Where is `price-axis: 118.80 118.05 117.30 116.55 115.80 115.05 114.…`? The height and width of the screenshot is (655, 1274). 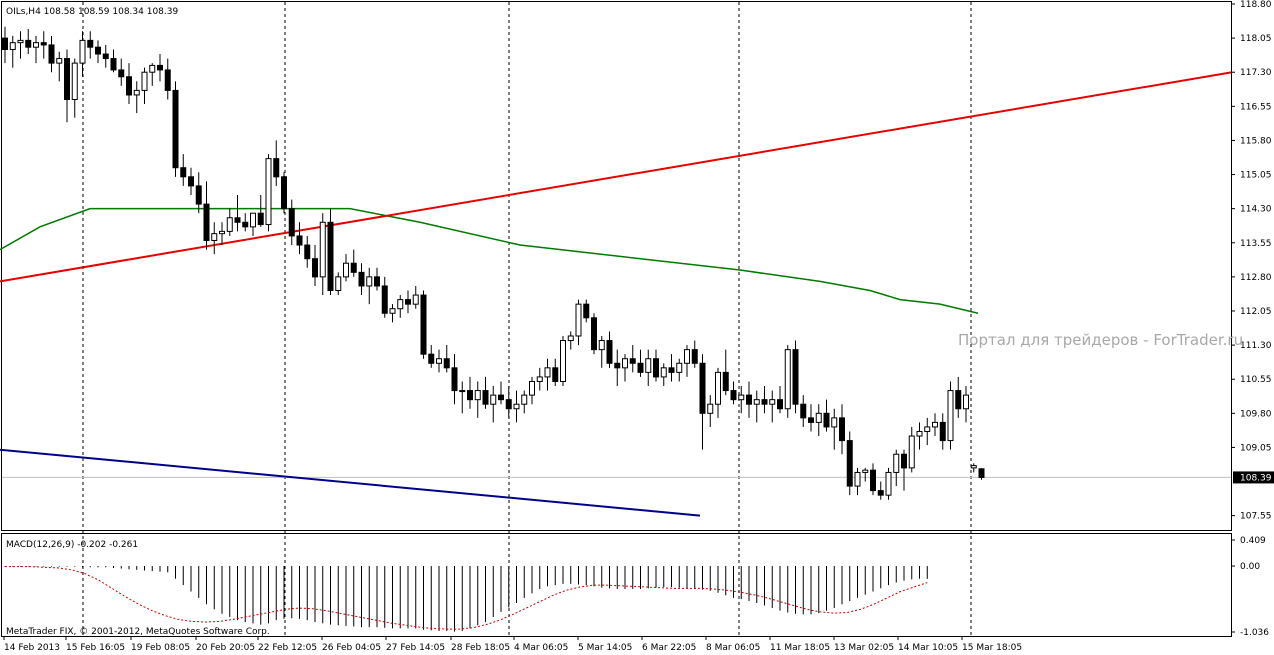 price-axis: 118.80 118.05 117.30 116.55 115.80 115.05 114.… is located at coordinates (1251, 261).